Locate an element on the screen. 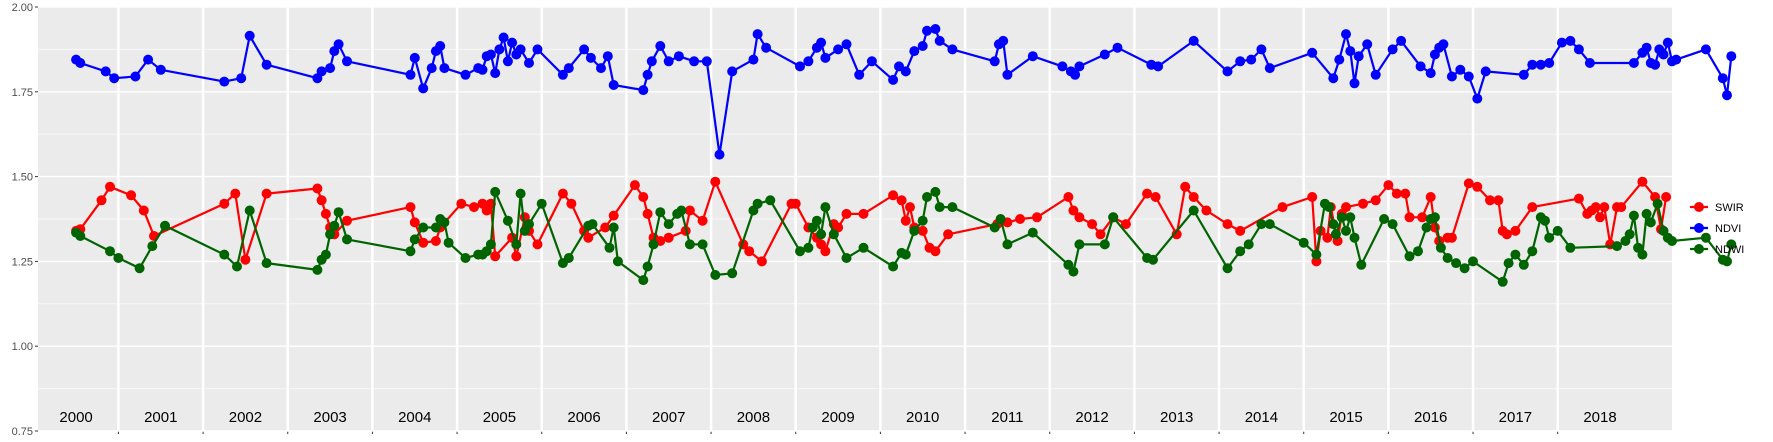  year-label: 2004 is located at coordinates (414, 417).